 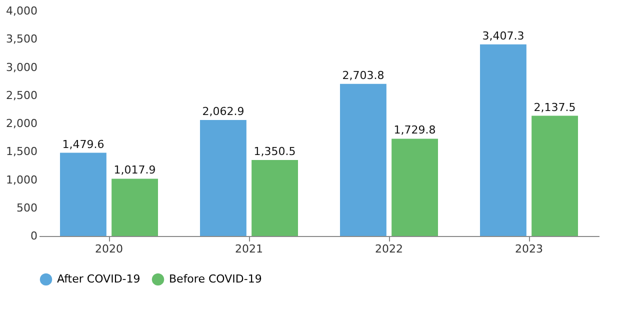 I want to click on y-tick-label: 3,500, so click(x=22, y=39).